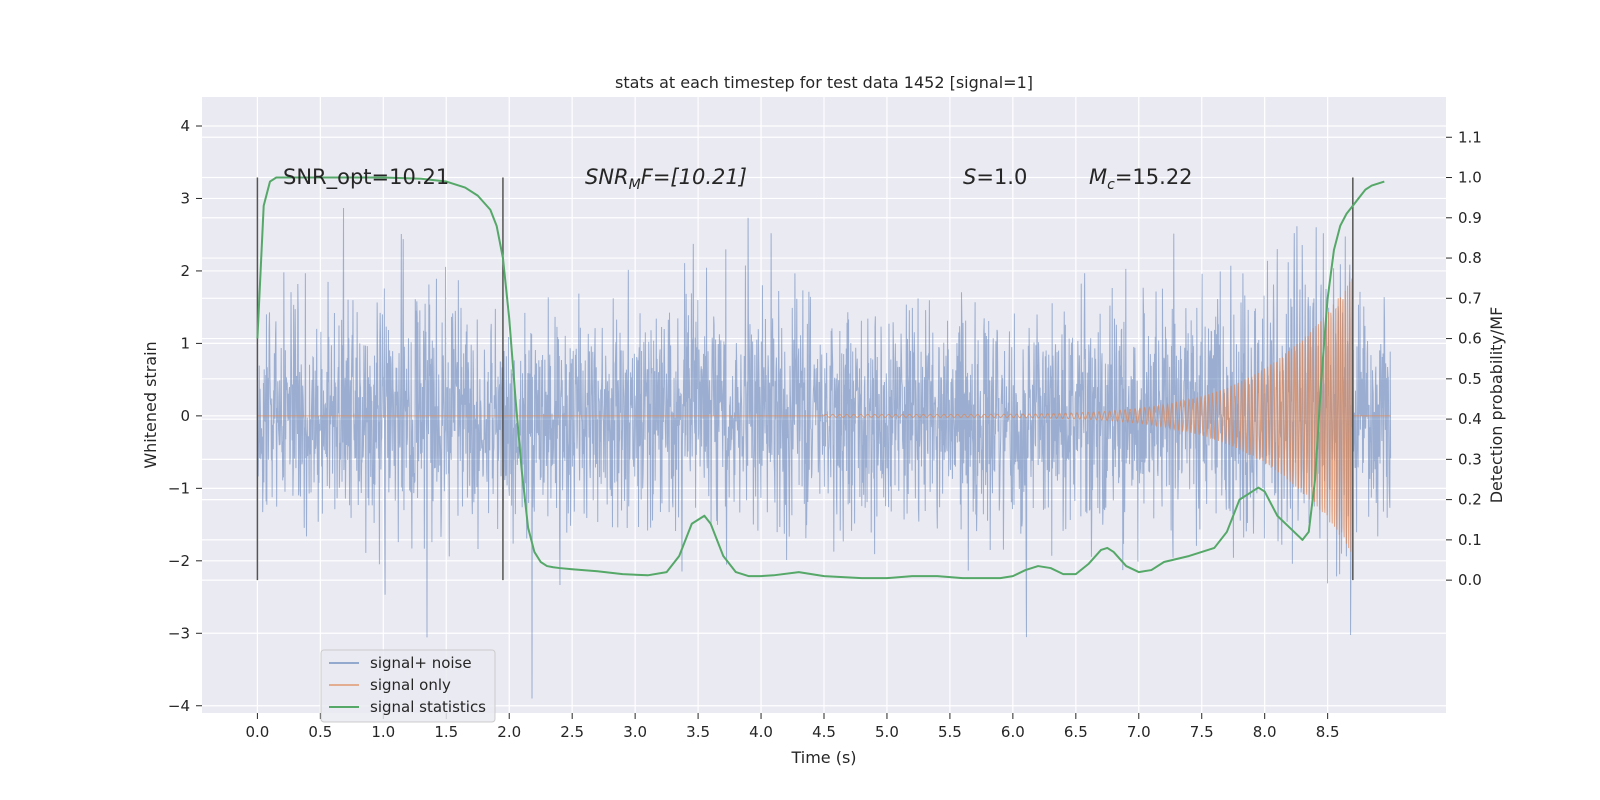  What do you see at coordinates (150, 404) in the screenshot?
I see `y-axis-label: Whitened strain` at bounding box center [150, 404].